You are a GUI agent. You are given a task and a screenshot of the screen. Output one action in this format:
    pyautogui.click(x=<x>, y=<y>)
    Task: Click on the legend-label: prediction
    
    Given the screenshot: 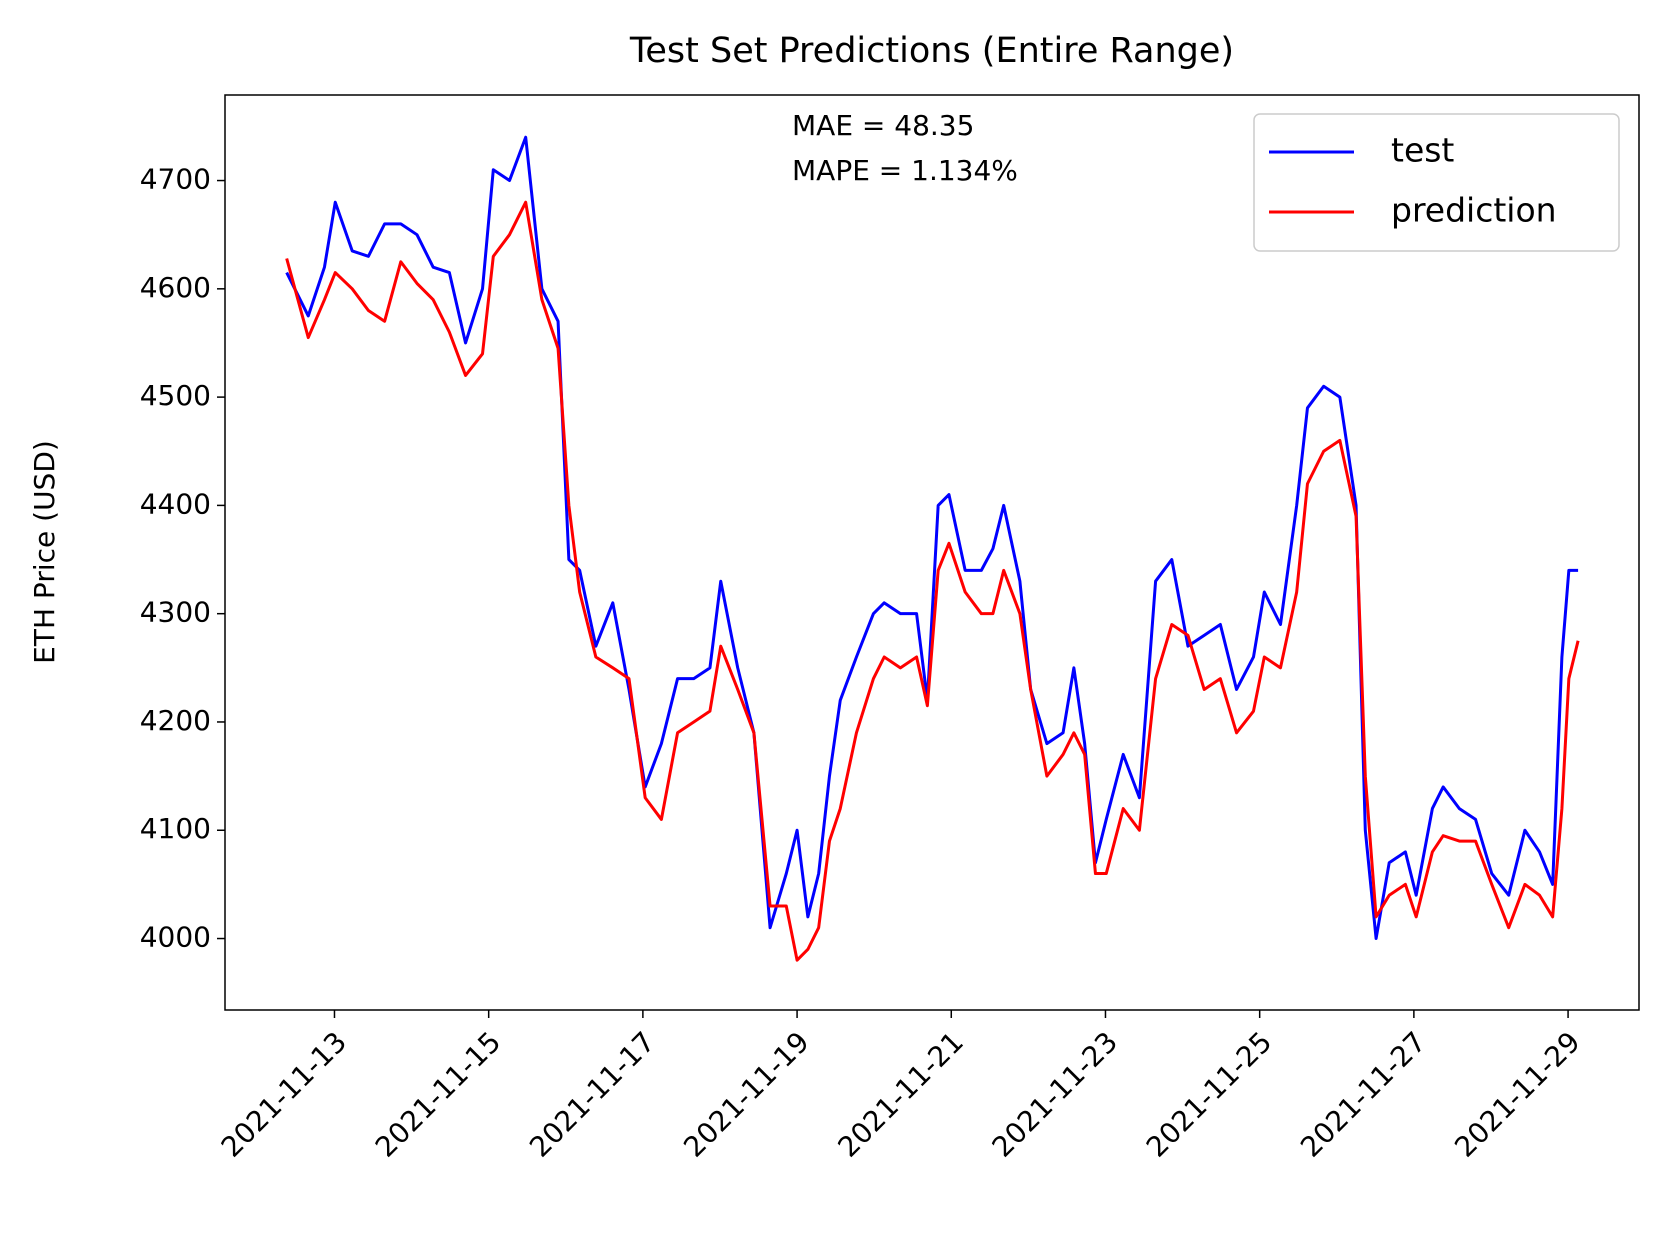 What is the action you would take?
    pyautogui.click(x=1474, y=210)
    